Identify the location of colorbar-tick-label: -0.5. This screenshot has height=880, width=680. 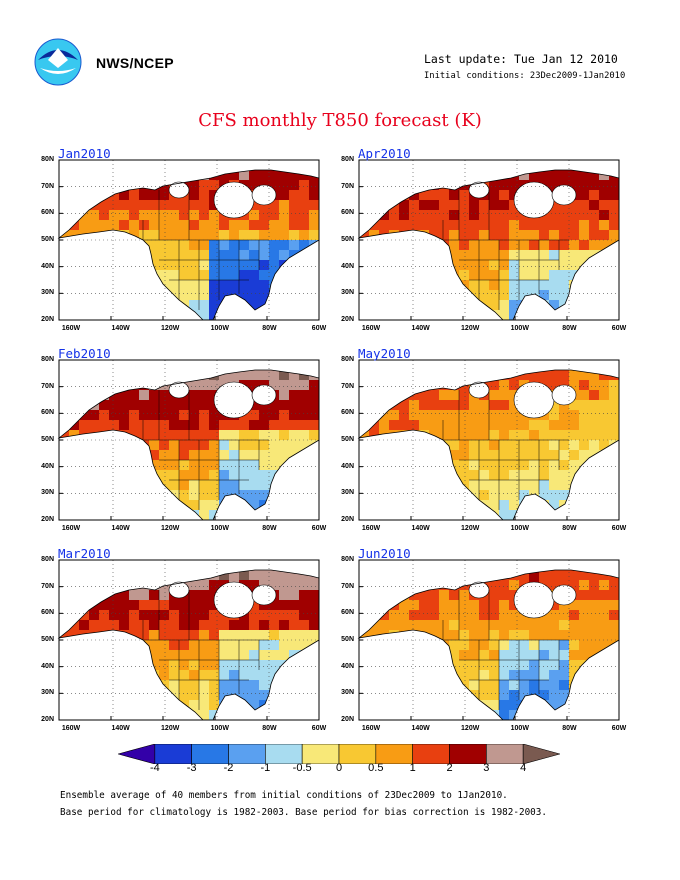
(302, 768).